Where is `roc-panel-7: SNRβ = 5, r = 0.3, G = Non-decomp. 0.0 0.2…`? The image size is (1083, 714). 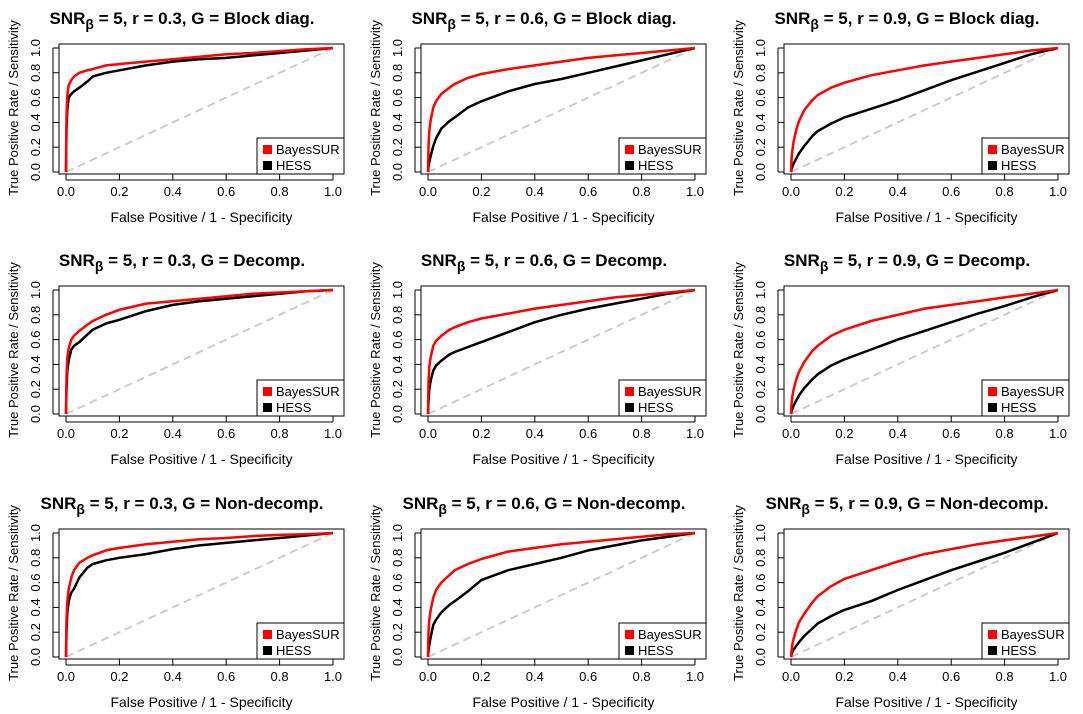 roc-panel-7: SNRβ = 5, r = 0.3, G = Non-decomp. 0.0 0.2… is located at coordinates (175, 602).